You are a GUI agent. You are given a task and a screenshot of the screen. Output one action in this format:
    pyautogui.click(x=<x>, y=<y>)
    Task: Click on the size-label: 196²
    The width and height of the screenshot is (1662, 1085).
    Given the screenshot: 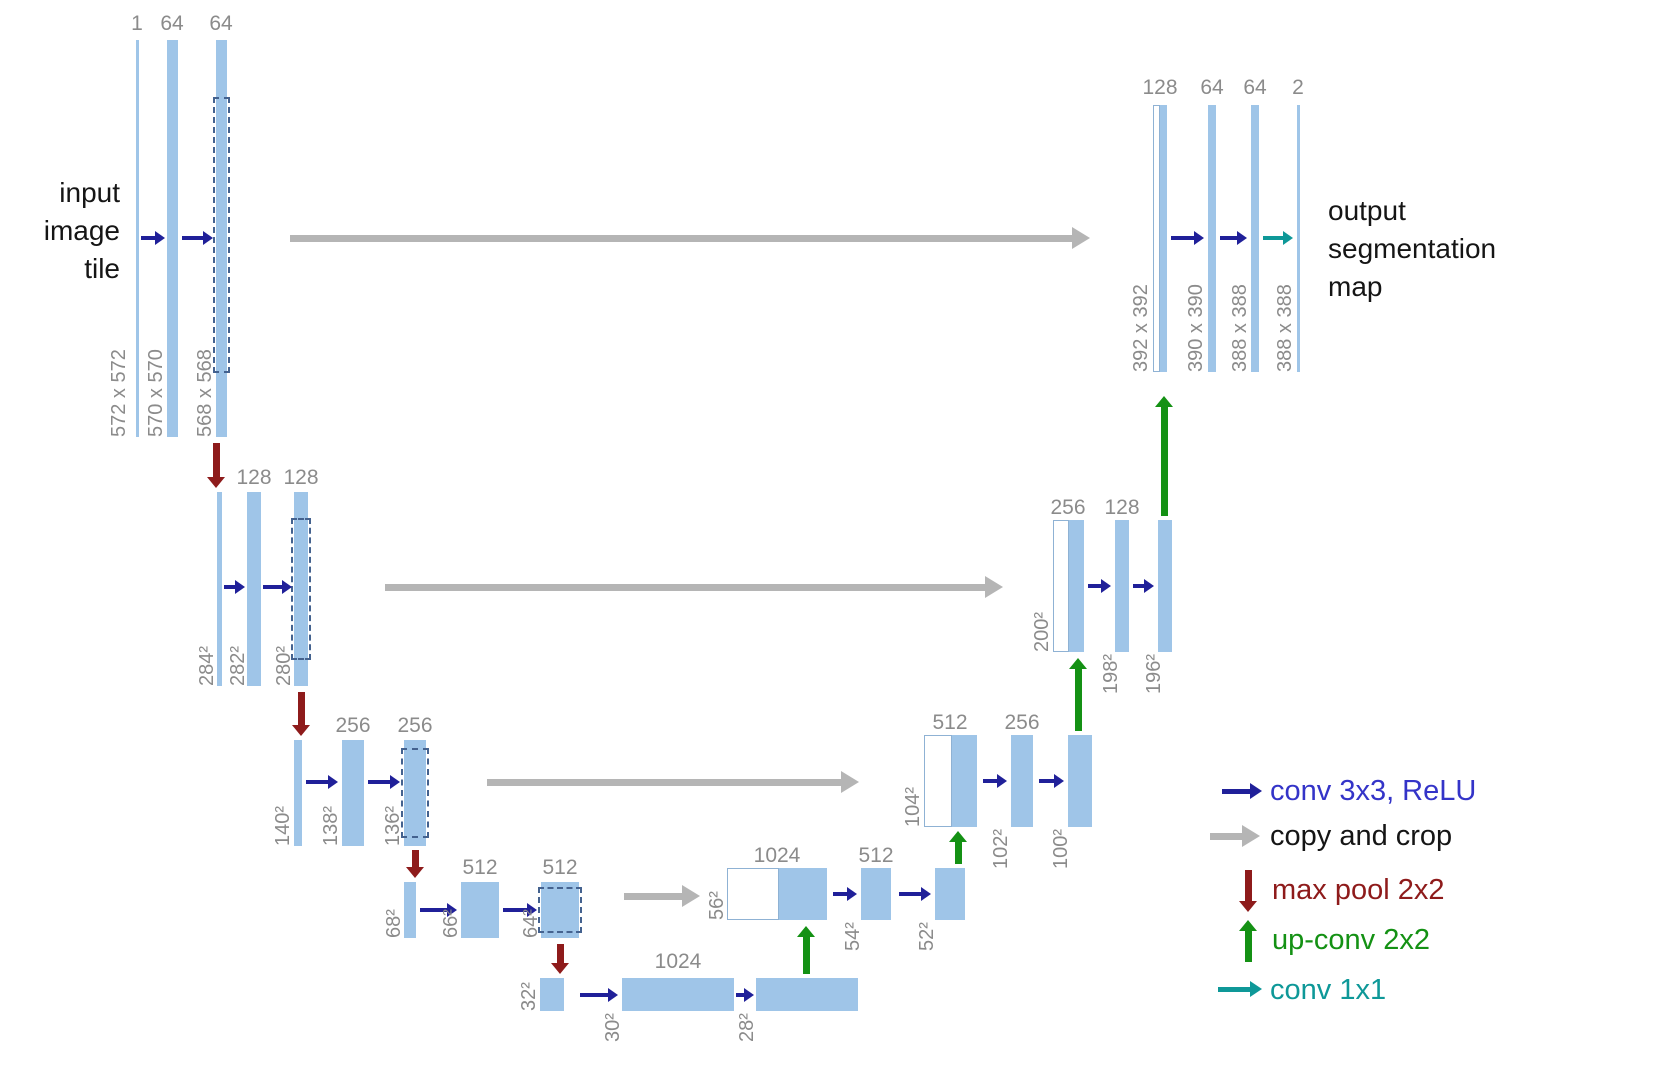 What is the action you would take?
    pyautogui.click(x=1154, y=674)
    